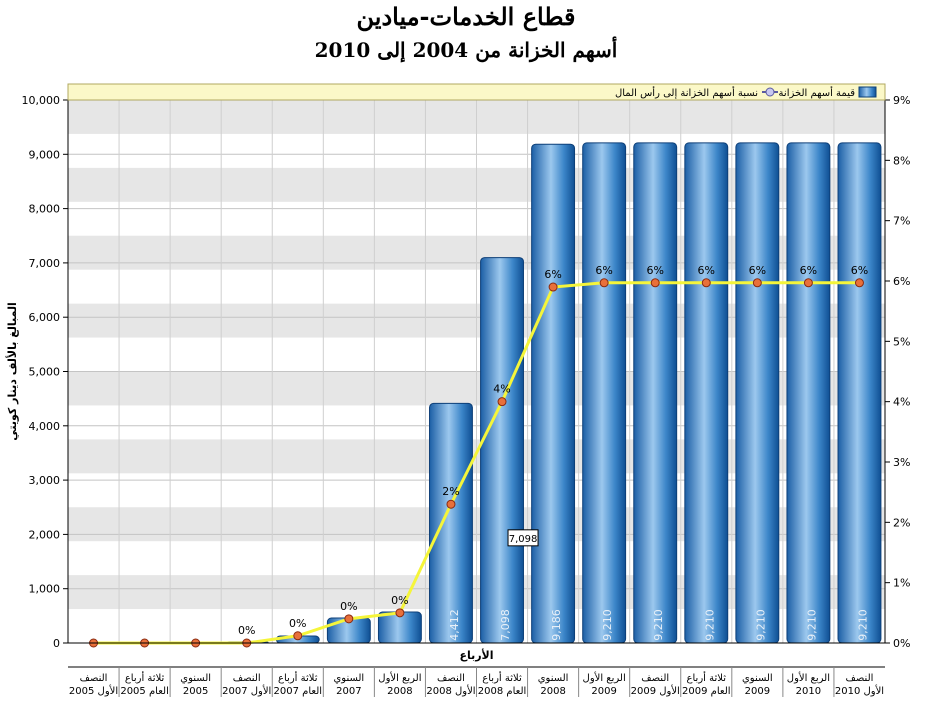 The width and height of the screenshot is (932, 713). I want to click on tooltip-text: 7,098, so click(523, 539).